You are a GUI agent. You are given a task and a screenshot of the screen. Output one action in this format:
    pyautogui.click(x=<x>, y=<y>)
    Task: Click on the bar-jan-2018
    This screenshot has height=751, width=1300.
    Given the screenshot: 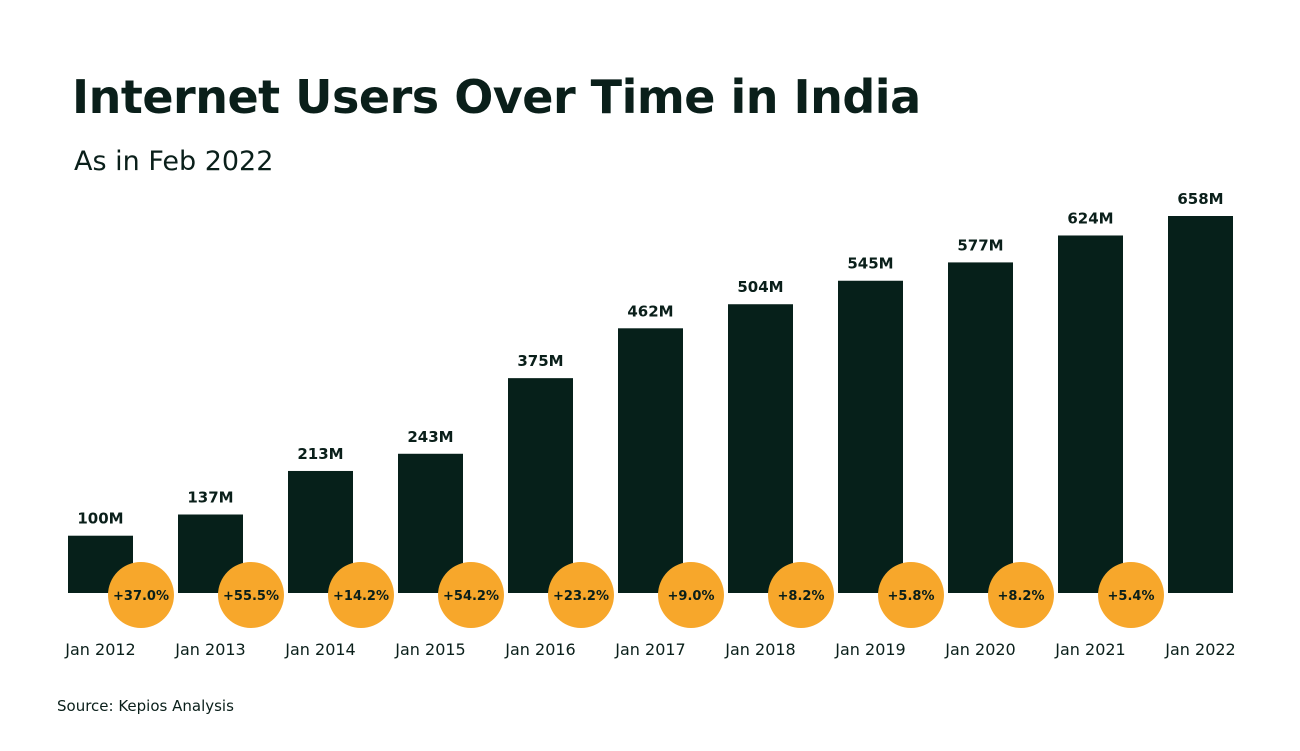 What is the action you would take?
    pyautogui.click(x=760, y=448)
    